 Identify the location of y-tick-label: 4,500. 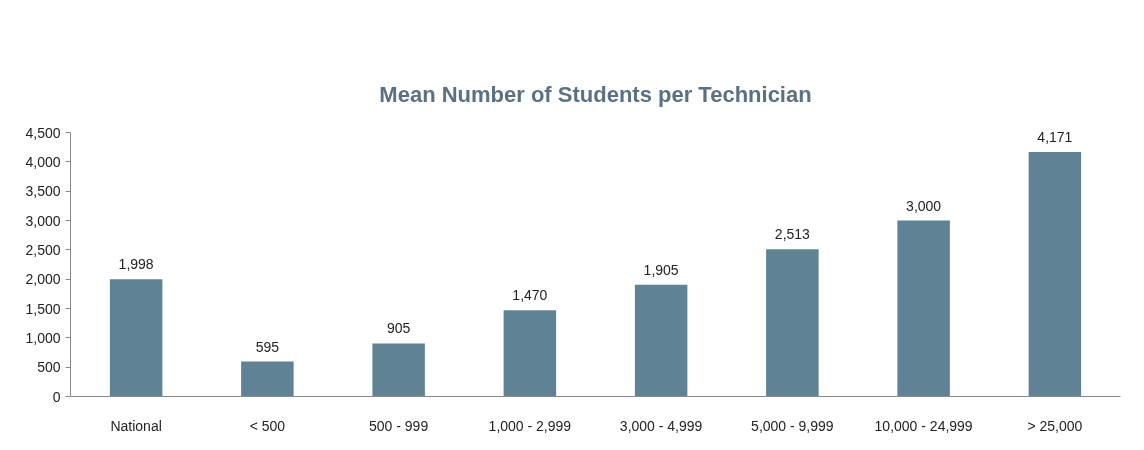
(43, 132).